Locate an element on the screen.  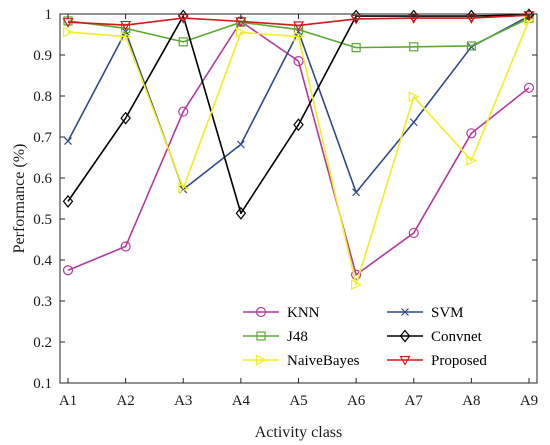
x-tick-label: A4 is located at coordinates (241, 401).